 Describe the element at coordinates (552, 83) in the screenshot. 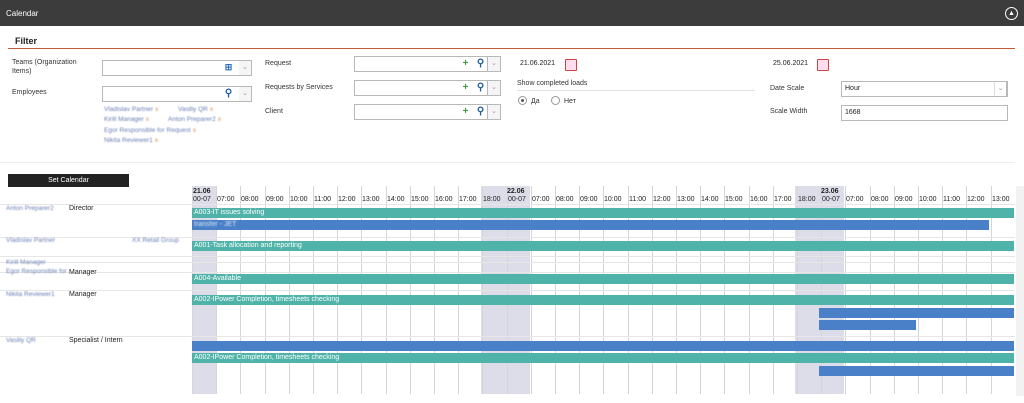

I see `show-completed-label: Show completed loads` at that location.